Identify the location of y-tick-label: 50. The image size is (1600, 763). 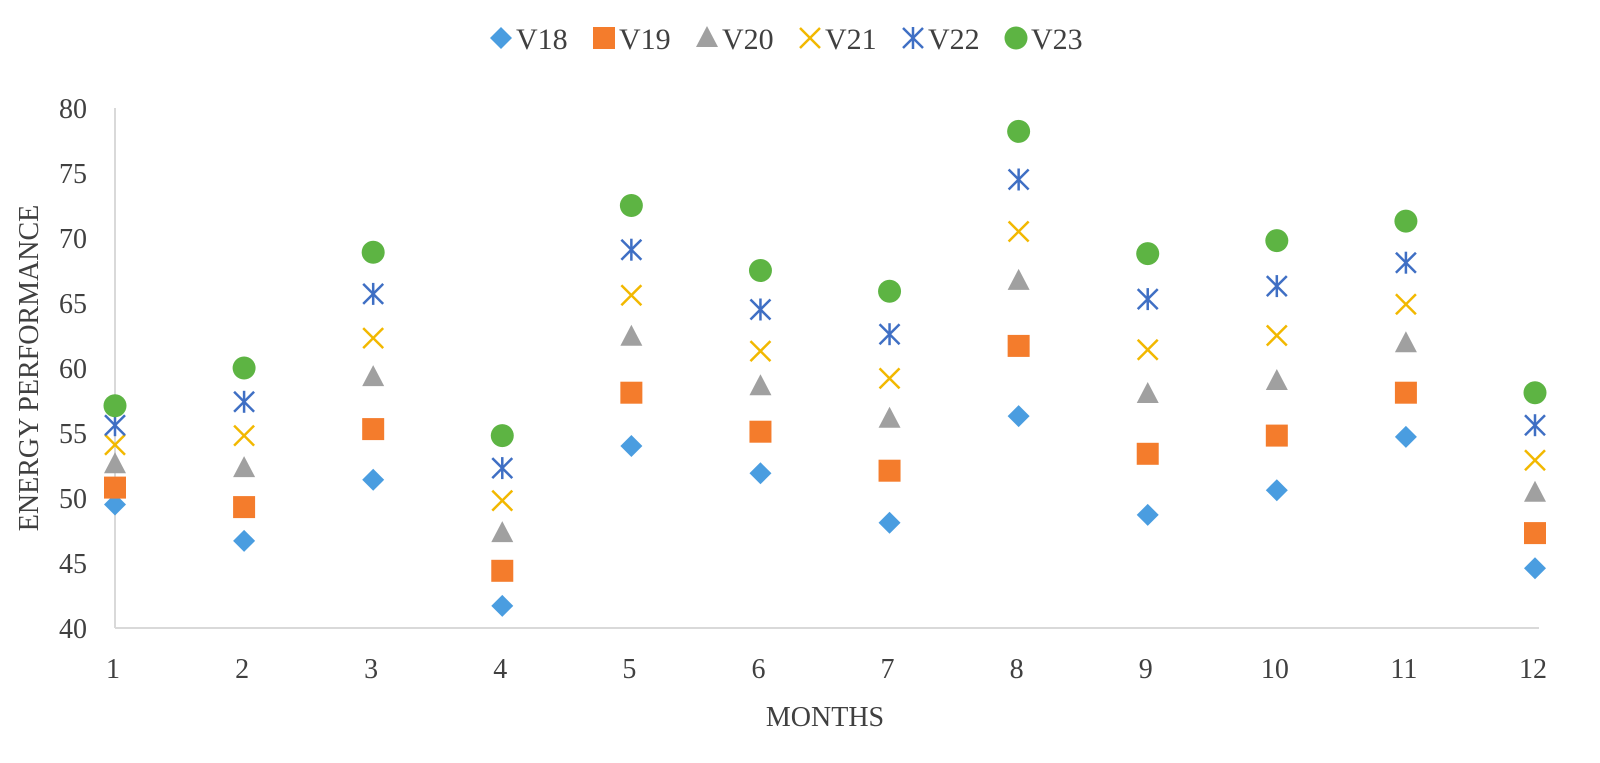
(73, 499).